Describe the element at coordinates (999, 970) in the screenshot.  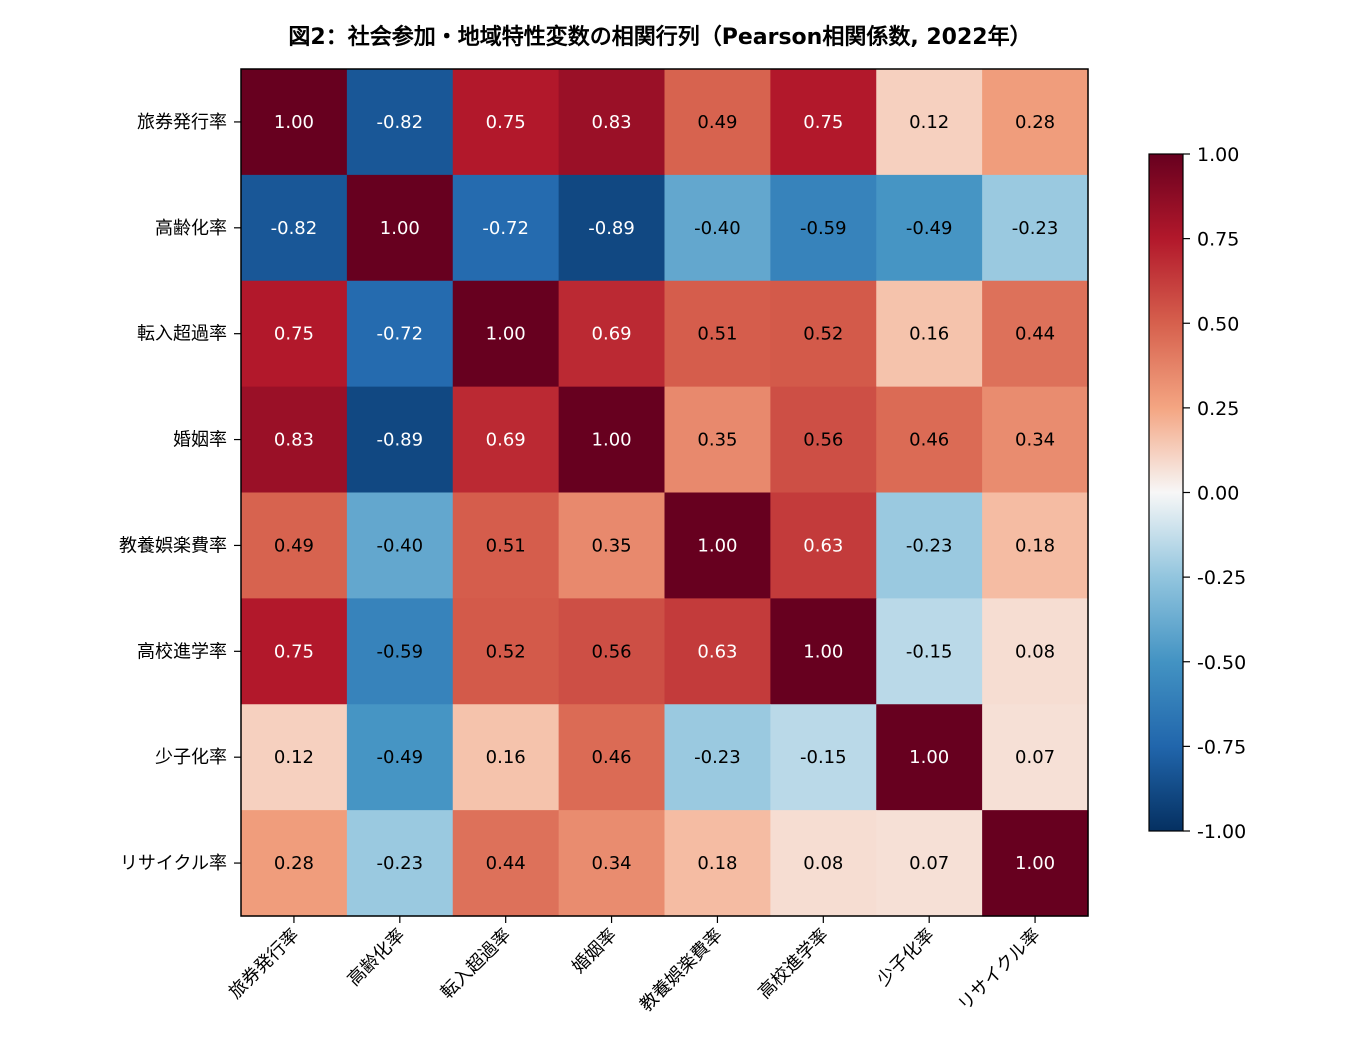
I see `x-tick-label: リサイクル率` at that location.